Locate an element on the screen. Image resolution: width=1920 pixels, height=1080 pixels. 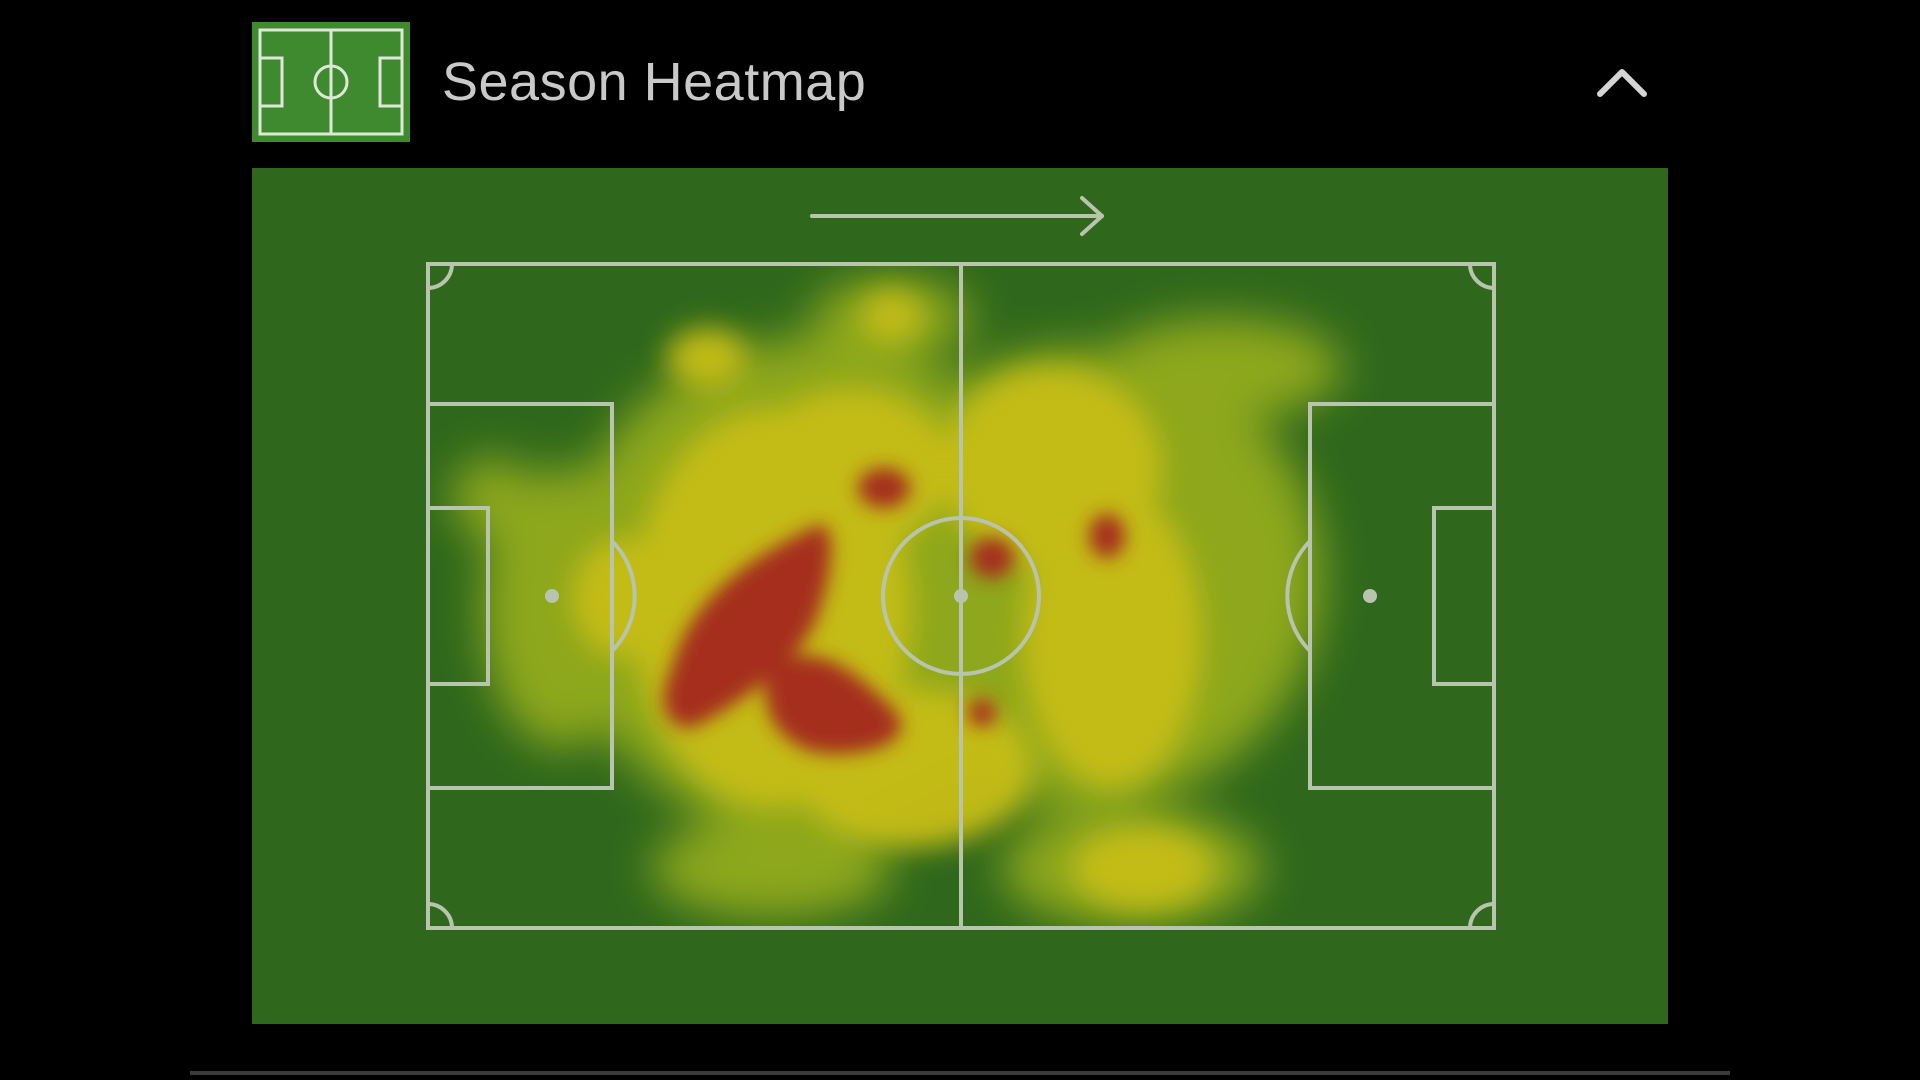
football-pitch-icon is located at coordinates (331, 82).